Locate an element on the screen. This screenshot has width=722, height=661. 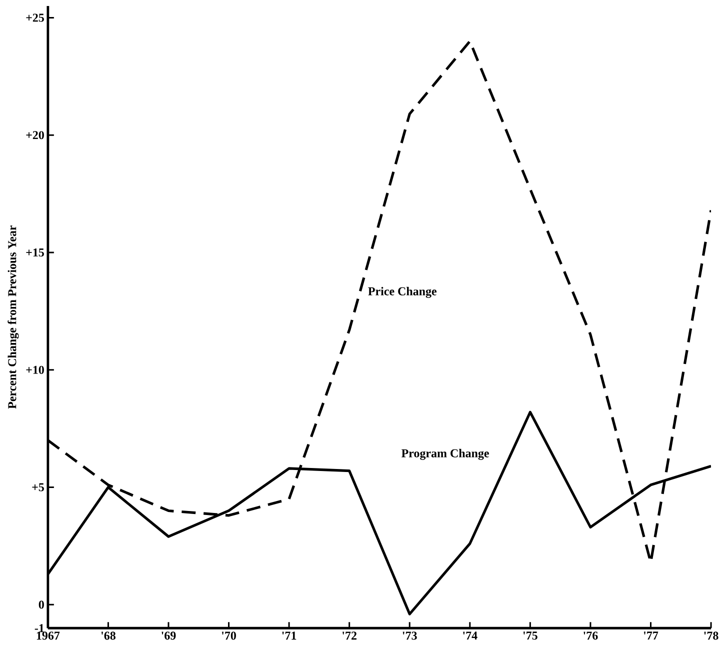
x-tick-label: '69 is located at coordinates (169, 636).